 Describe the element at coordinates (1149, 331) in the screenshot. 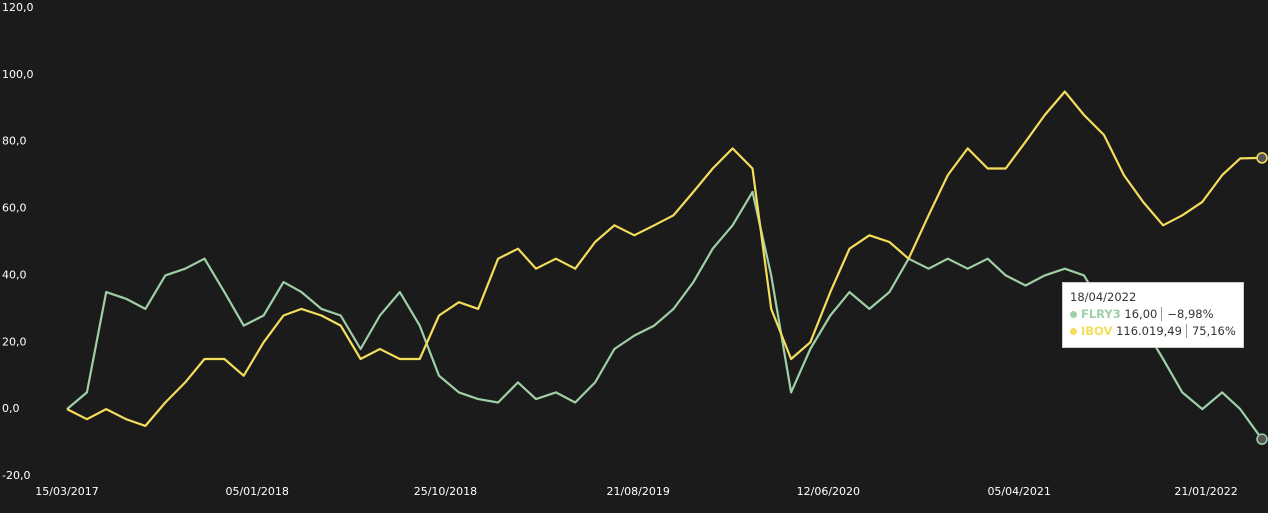

I see `tooltip-value: 116.019,49` at that location.